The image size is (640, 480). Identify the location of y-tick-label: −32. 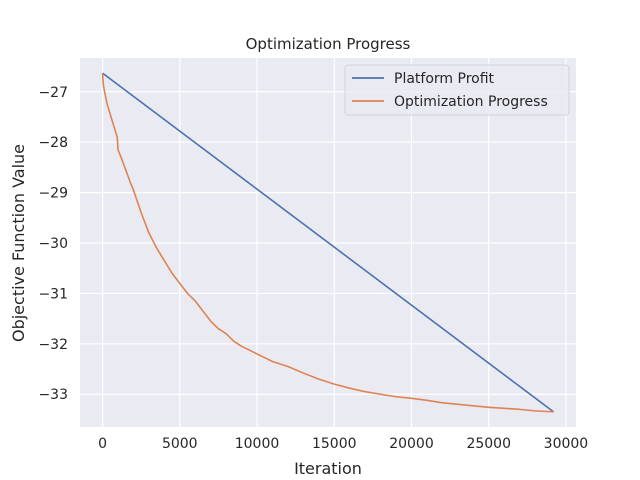
(53, 345).